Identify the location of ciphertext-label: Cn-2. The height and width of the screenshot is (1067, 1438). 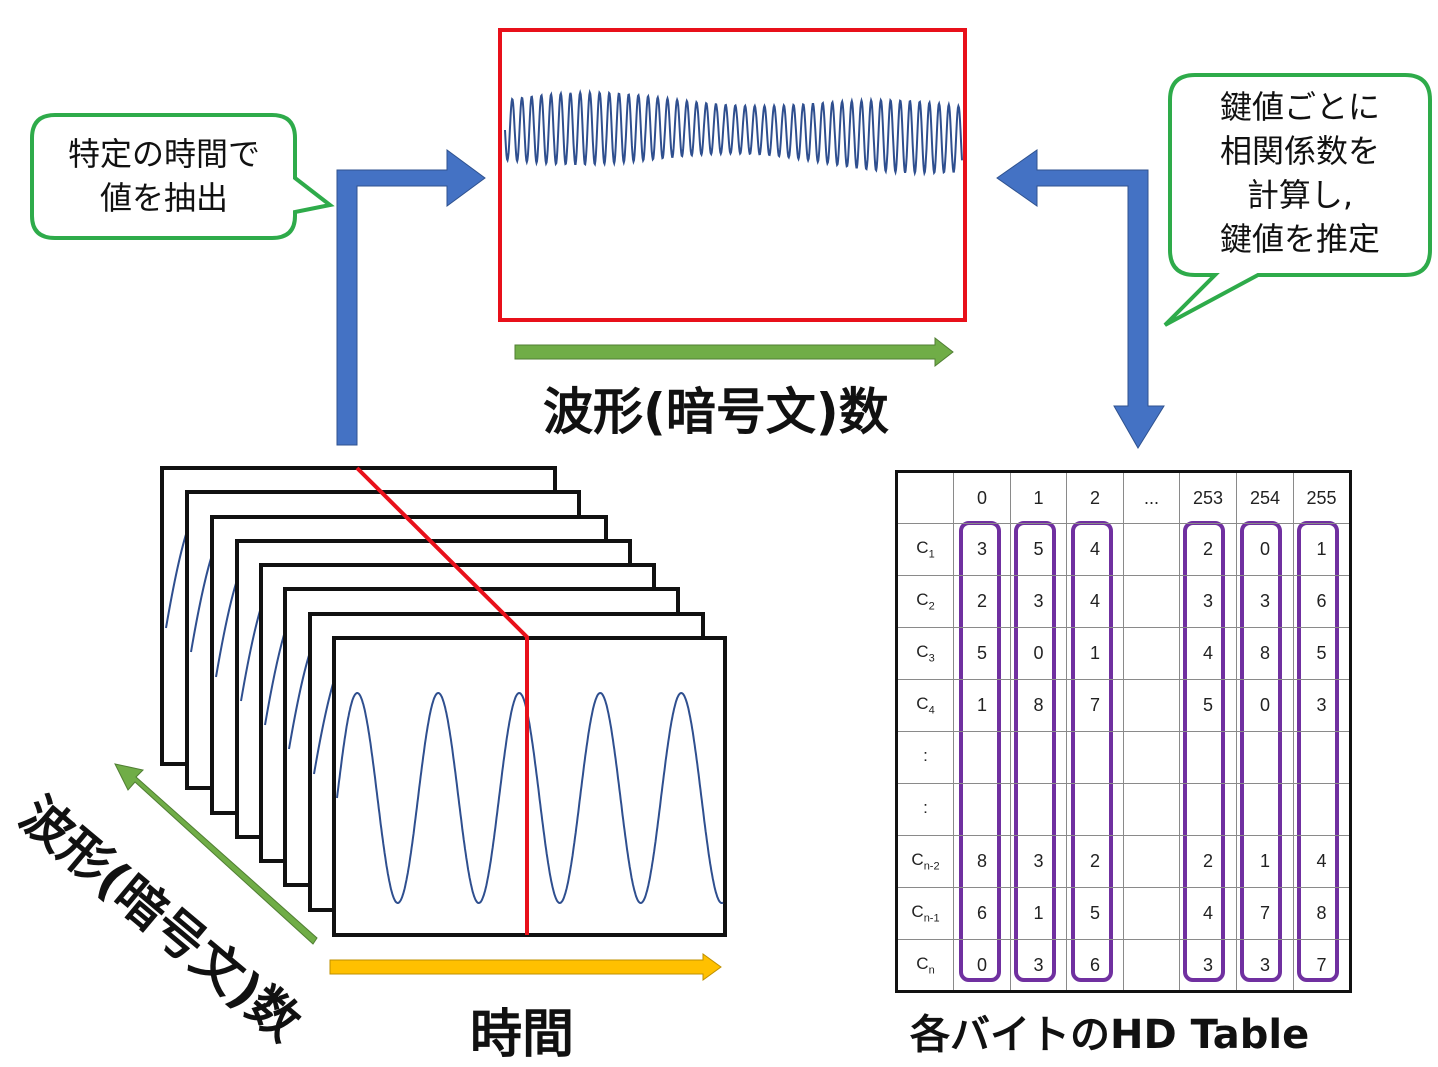
(925, 861).